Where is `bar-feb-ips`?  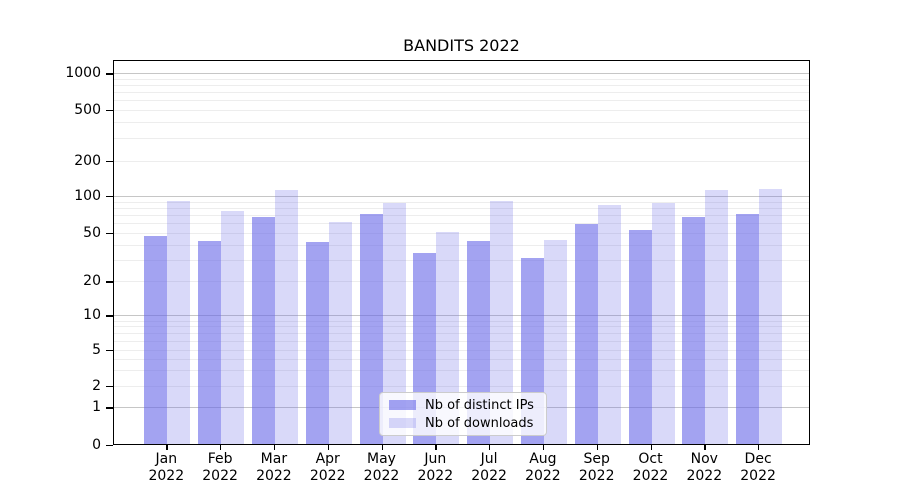 bar-feb-ips is located at coordinates (210, 342).